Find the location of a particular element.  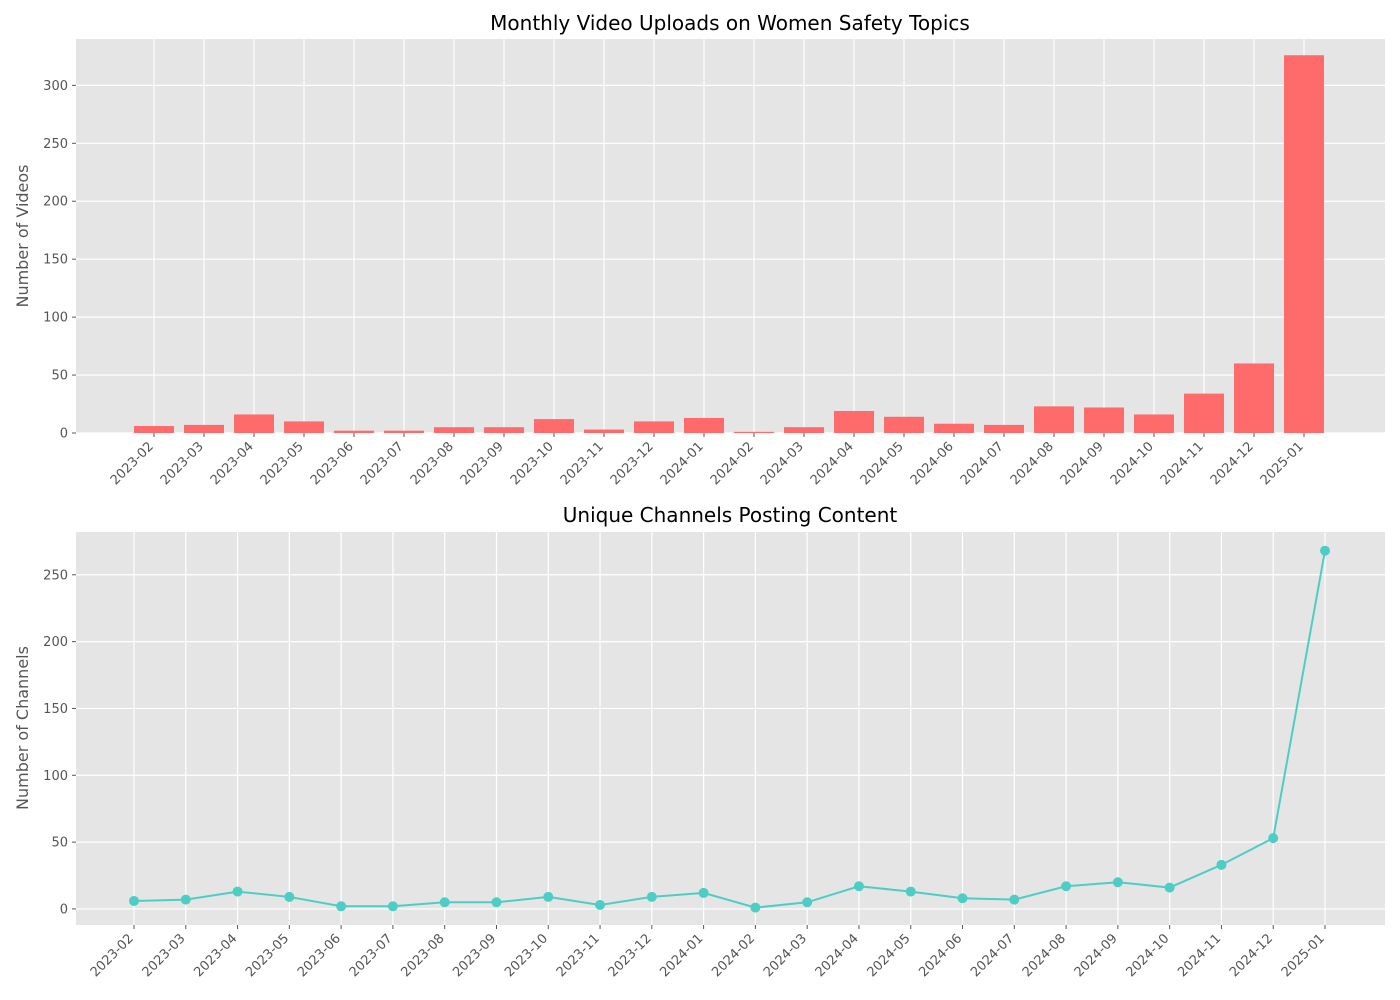

x-tick-label: 2023-02 is located at coordinates (112, 955).